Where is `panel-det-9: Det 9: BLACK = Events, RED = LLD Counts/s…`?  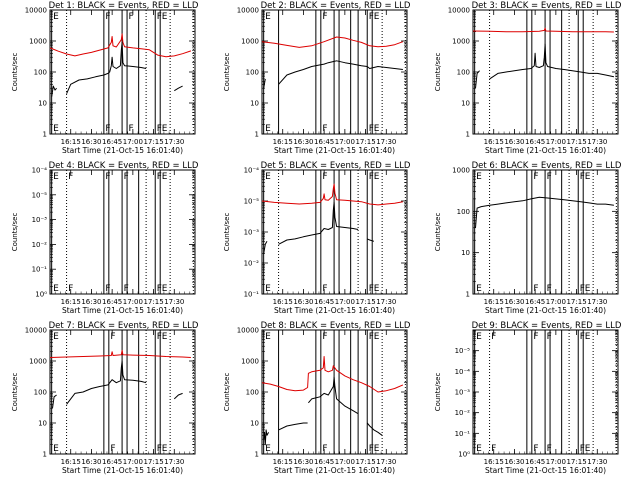
panel-det-9: Det 9: BLACK = Events, RED = LLD Counts/s… is located at coordinates (528, 398).